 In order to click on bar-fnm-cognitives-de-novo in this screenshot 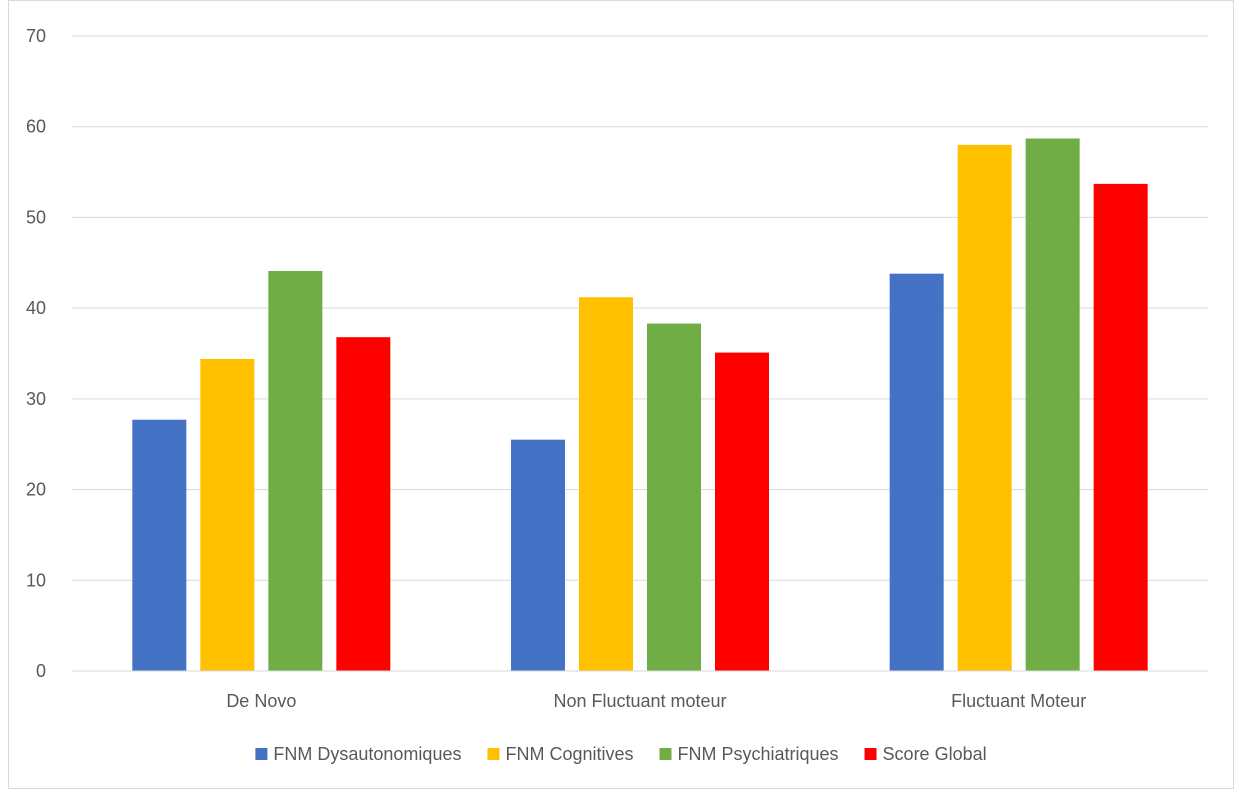, I will do `click(227, 514)`.